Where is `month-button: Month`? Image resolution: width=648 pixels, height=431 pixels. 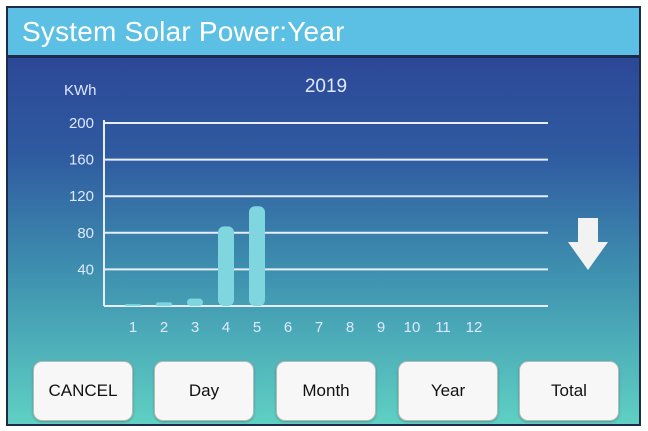 month-button: Month is located at coordinates (326, 391).